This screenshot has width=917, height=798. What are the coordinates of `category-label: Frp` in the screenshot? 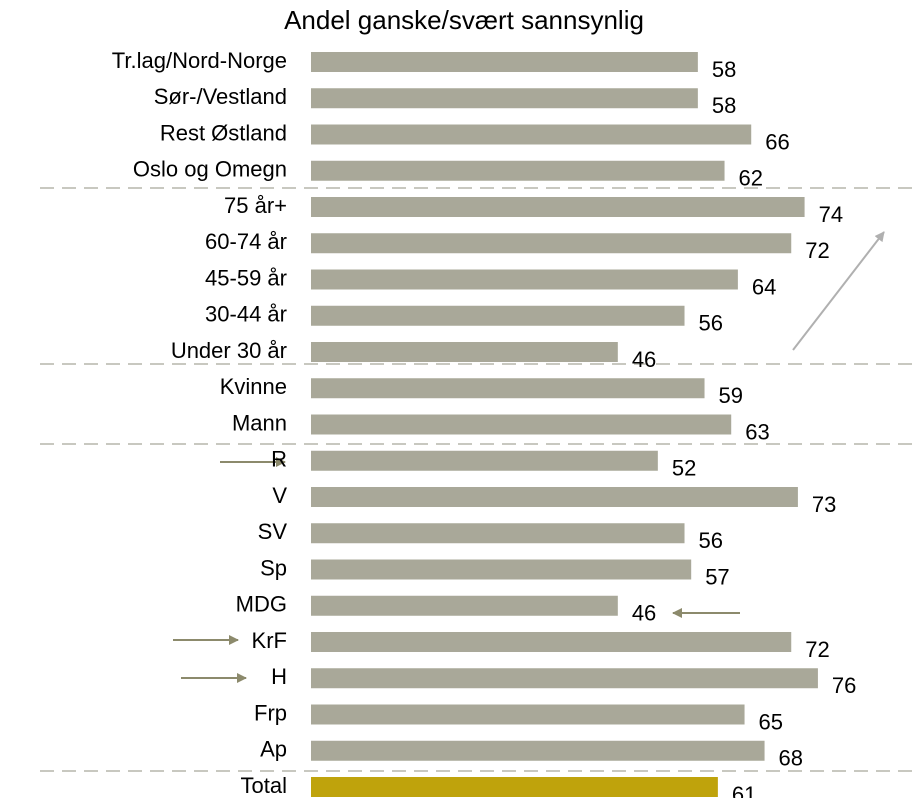 It's located at (270, 712).